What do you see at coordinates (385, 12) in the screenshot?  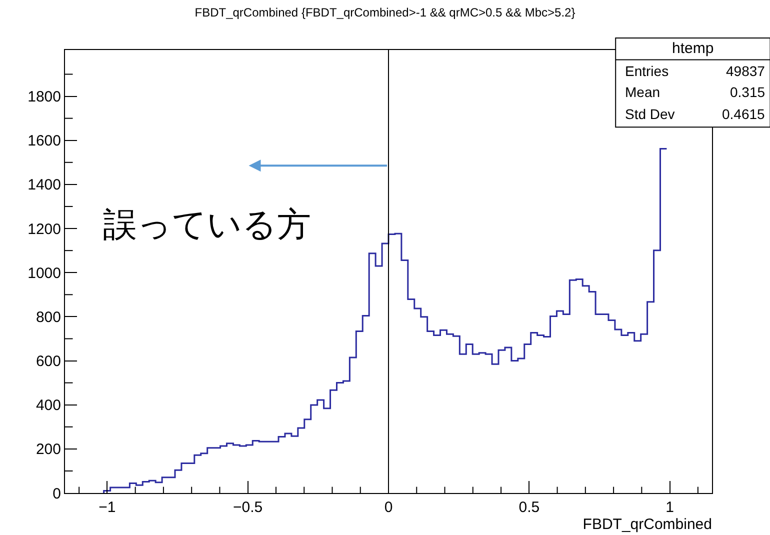 I see `chart-title: FBDT_qrCombined {FBDT_qrCombined>-1 && qrMC>0.5 && Mbc>5.2}` at bounding box center [385, 12].